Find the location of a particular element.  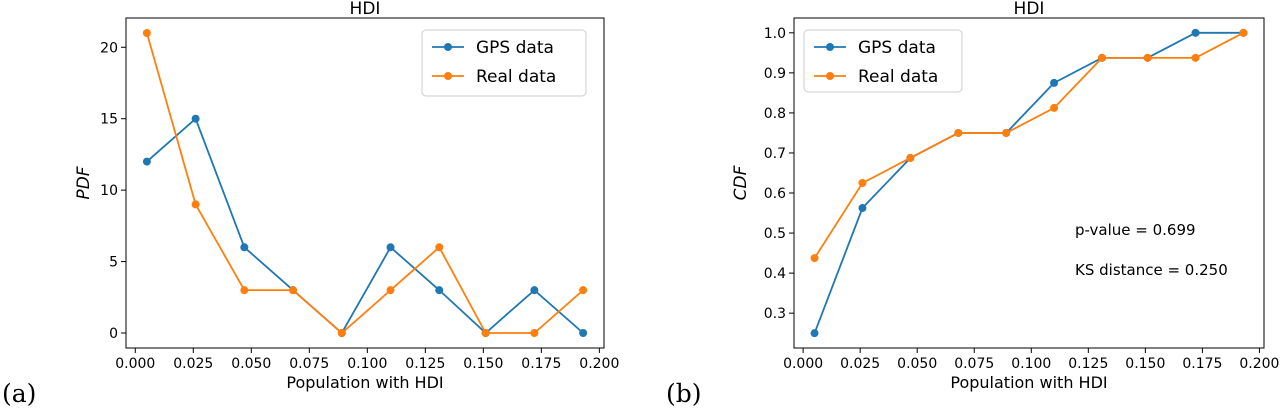

y-tick-label: 20 is located at coordinates (109, 48).